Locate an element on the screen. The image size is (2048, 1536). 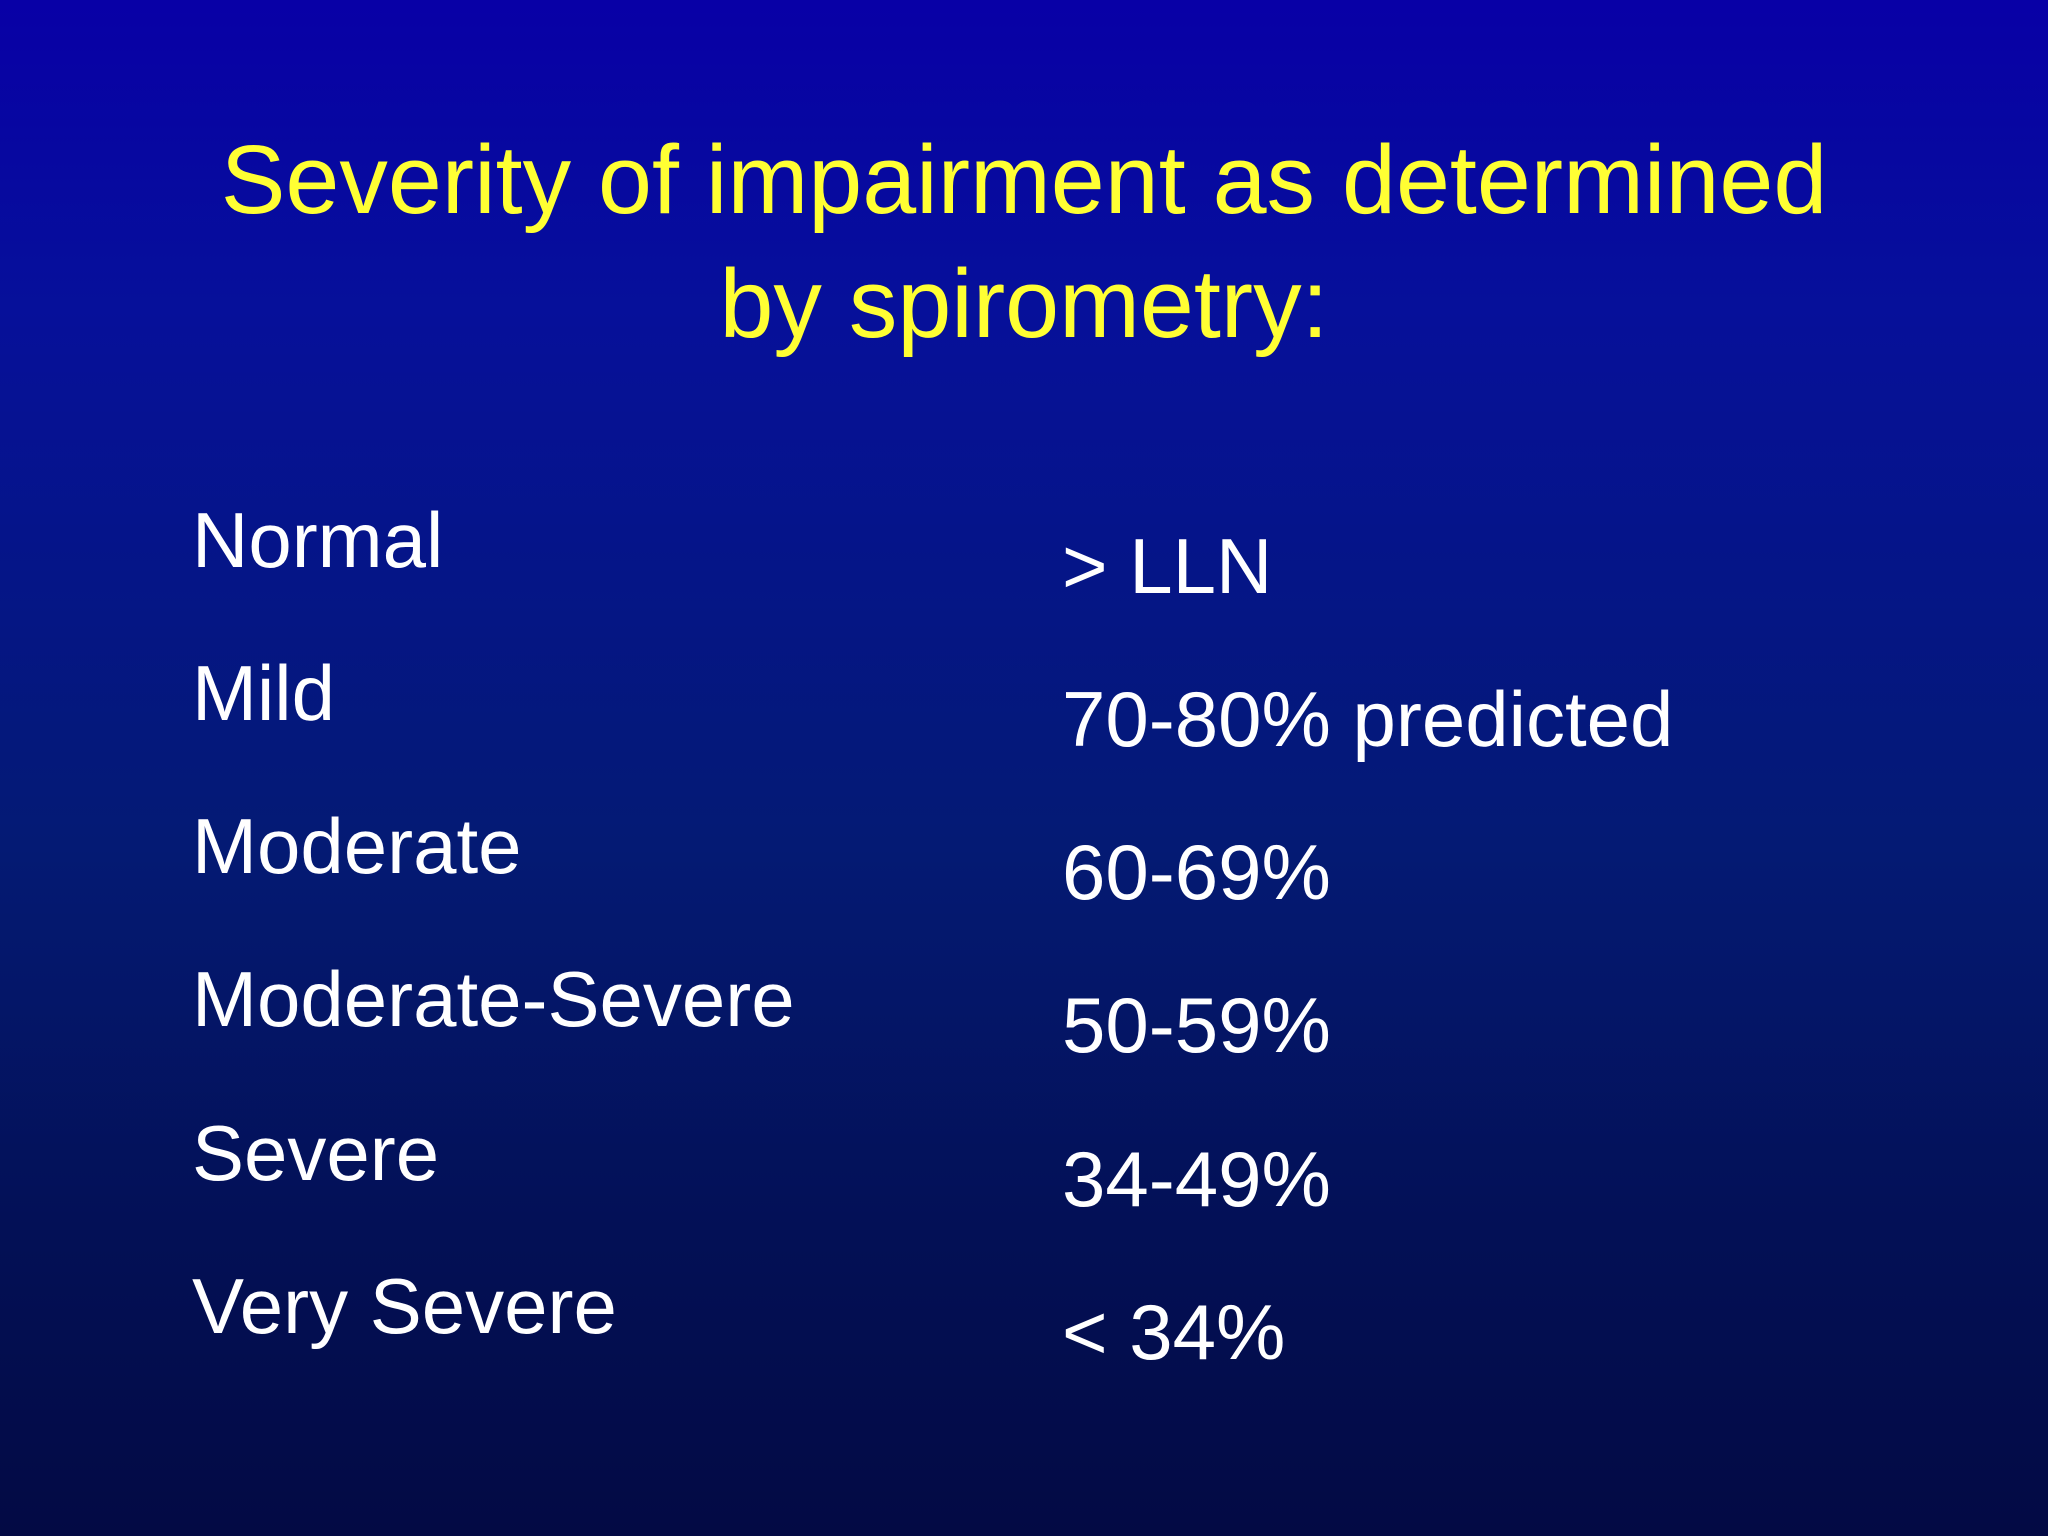
severity-value-mild: 70-80% predicted is located at coordinates (1368, 719).